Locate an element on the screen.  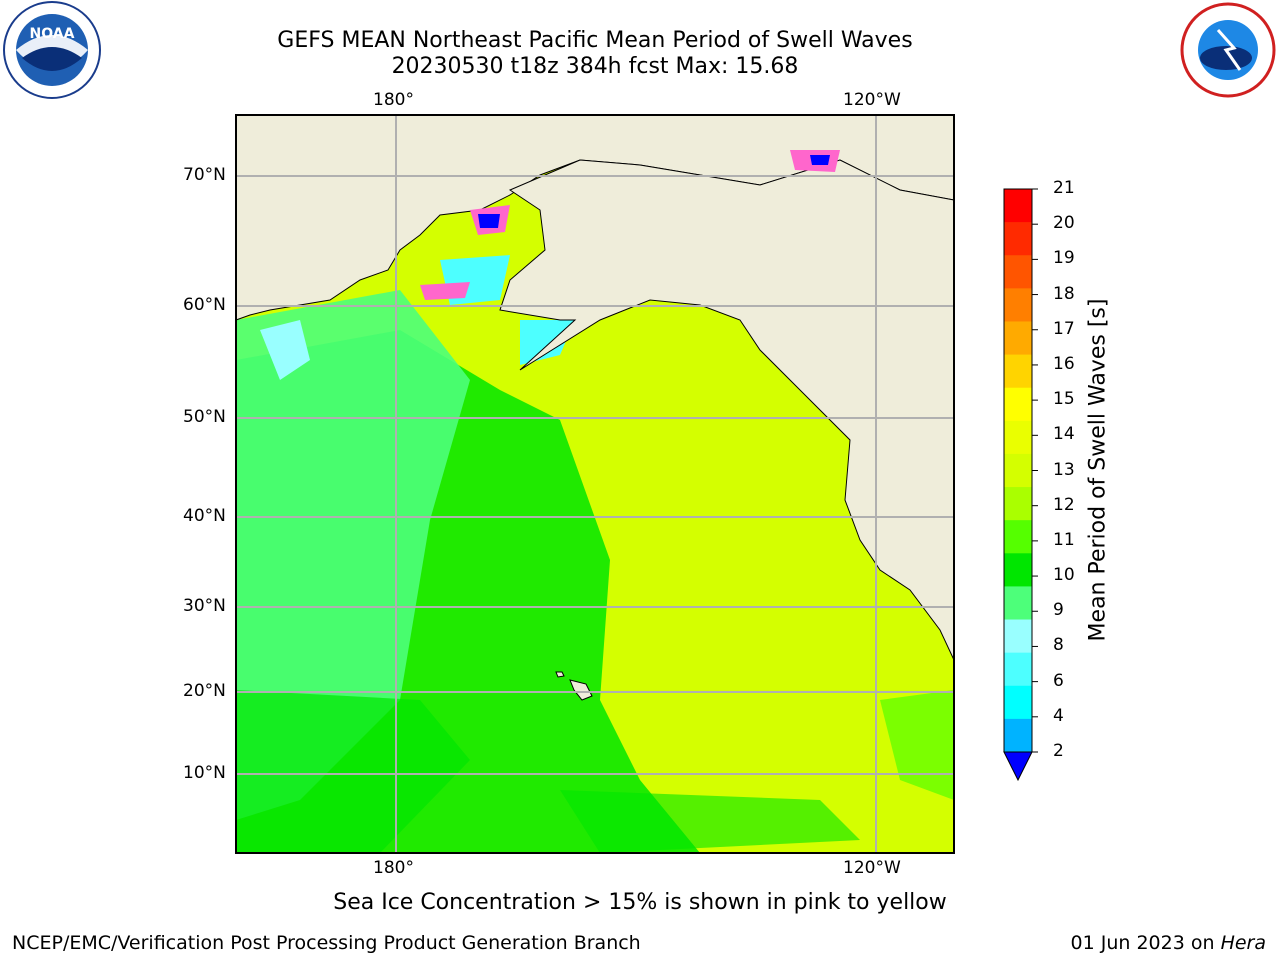
colorbar-tick-label: 14 is located at coordinates (1064, 434).